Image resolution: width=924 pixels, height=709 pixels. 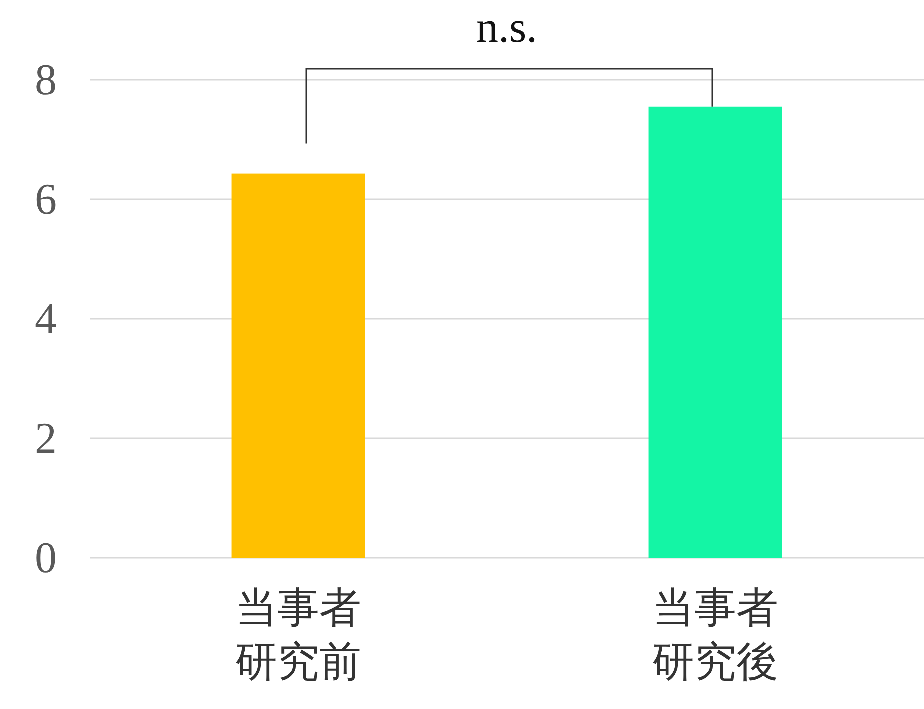 I want to click on y-tick-label: 2, so click(x=46, y=438).